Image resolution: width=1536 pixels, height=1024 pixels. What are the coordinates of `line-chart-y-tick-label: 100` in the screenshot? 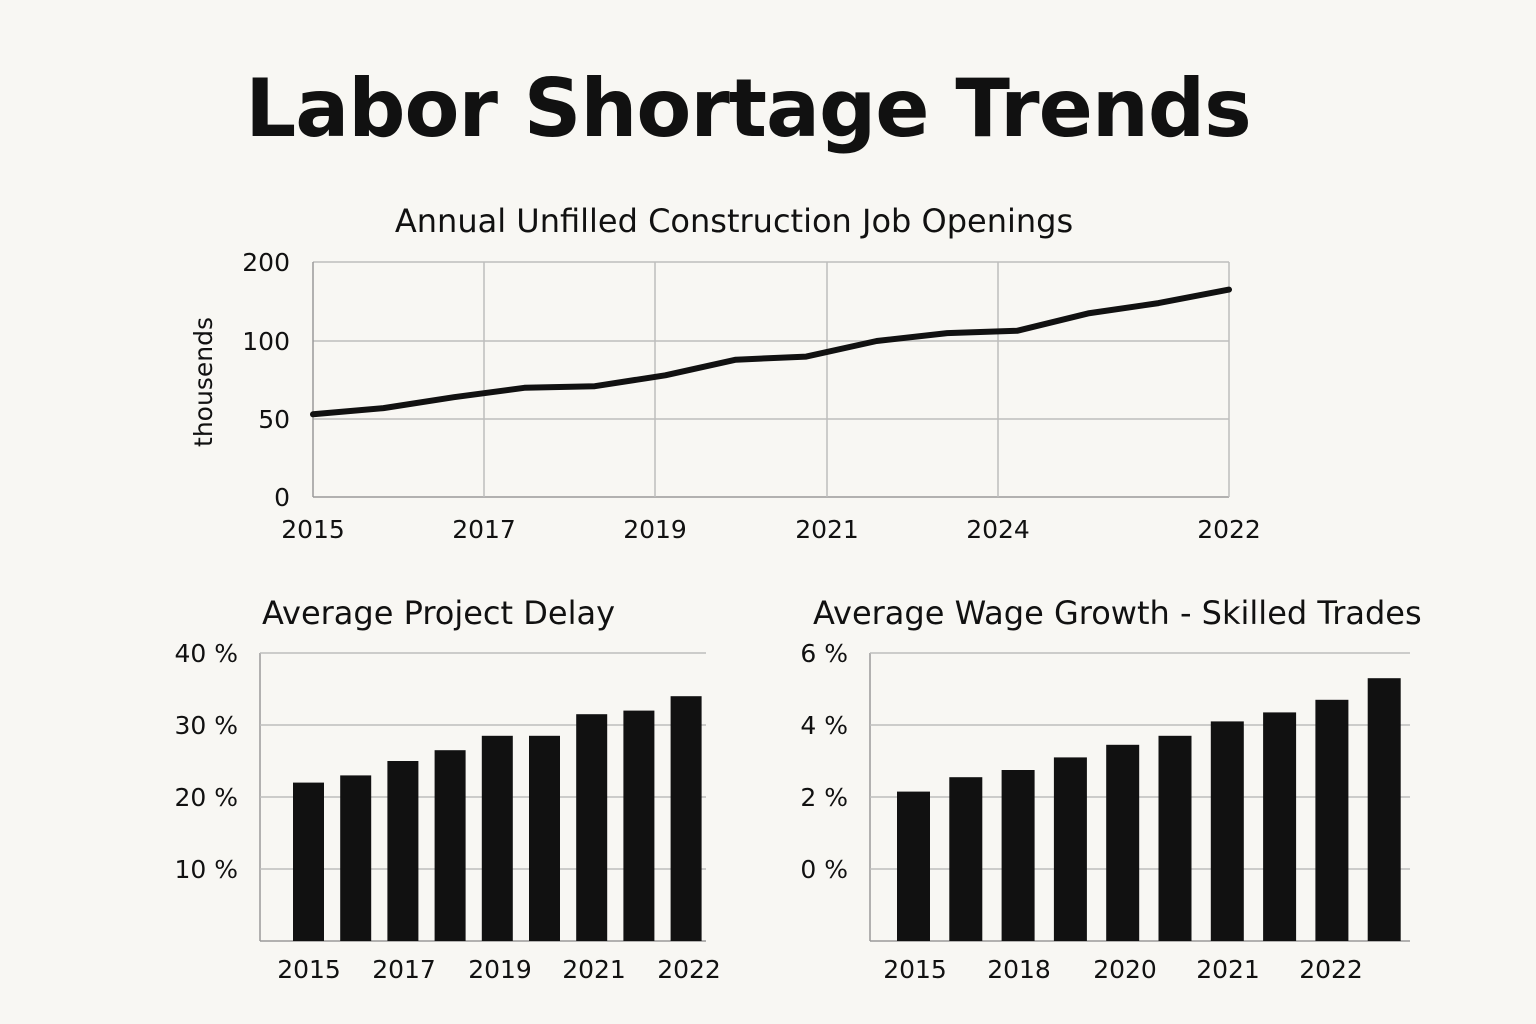 It's located at (266, 341).